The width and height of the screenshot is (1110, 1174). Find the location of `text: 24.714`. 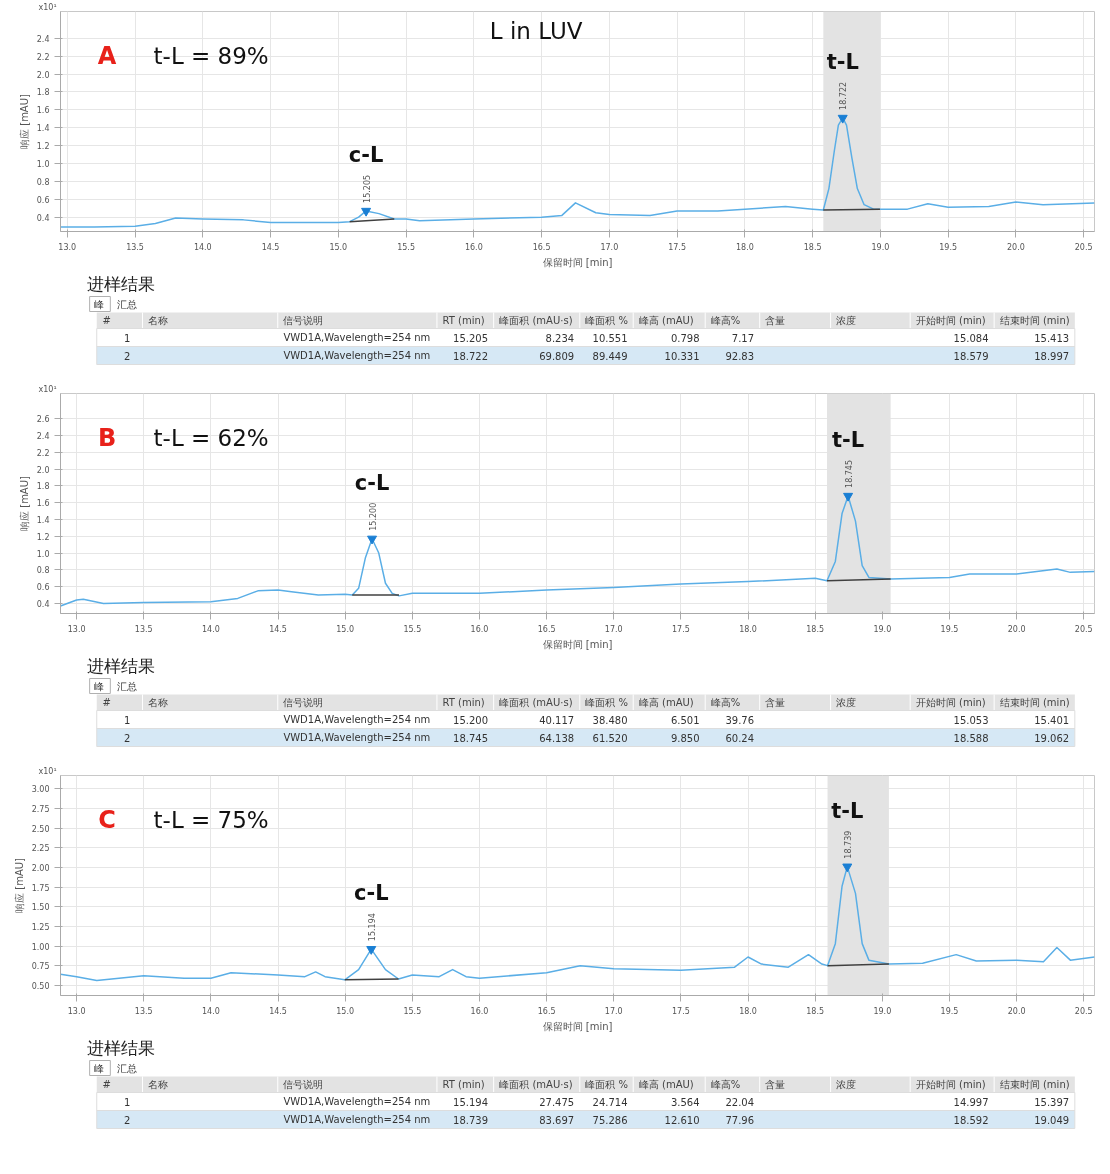

text: 24.714 is located at coordinates (610, 1102).